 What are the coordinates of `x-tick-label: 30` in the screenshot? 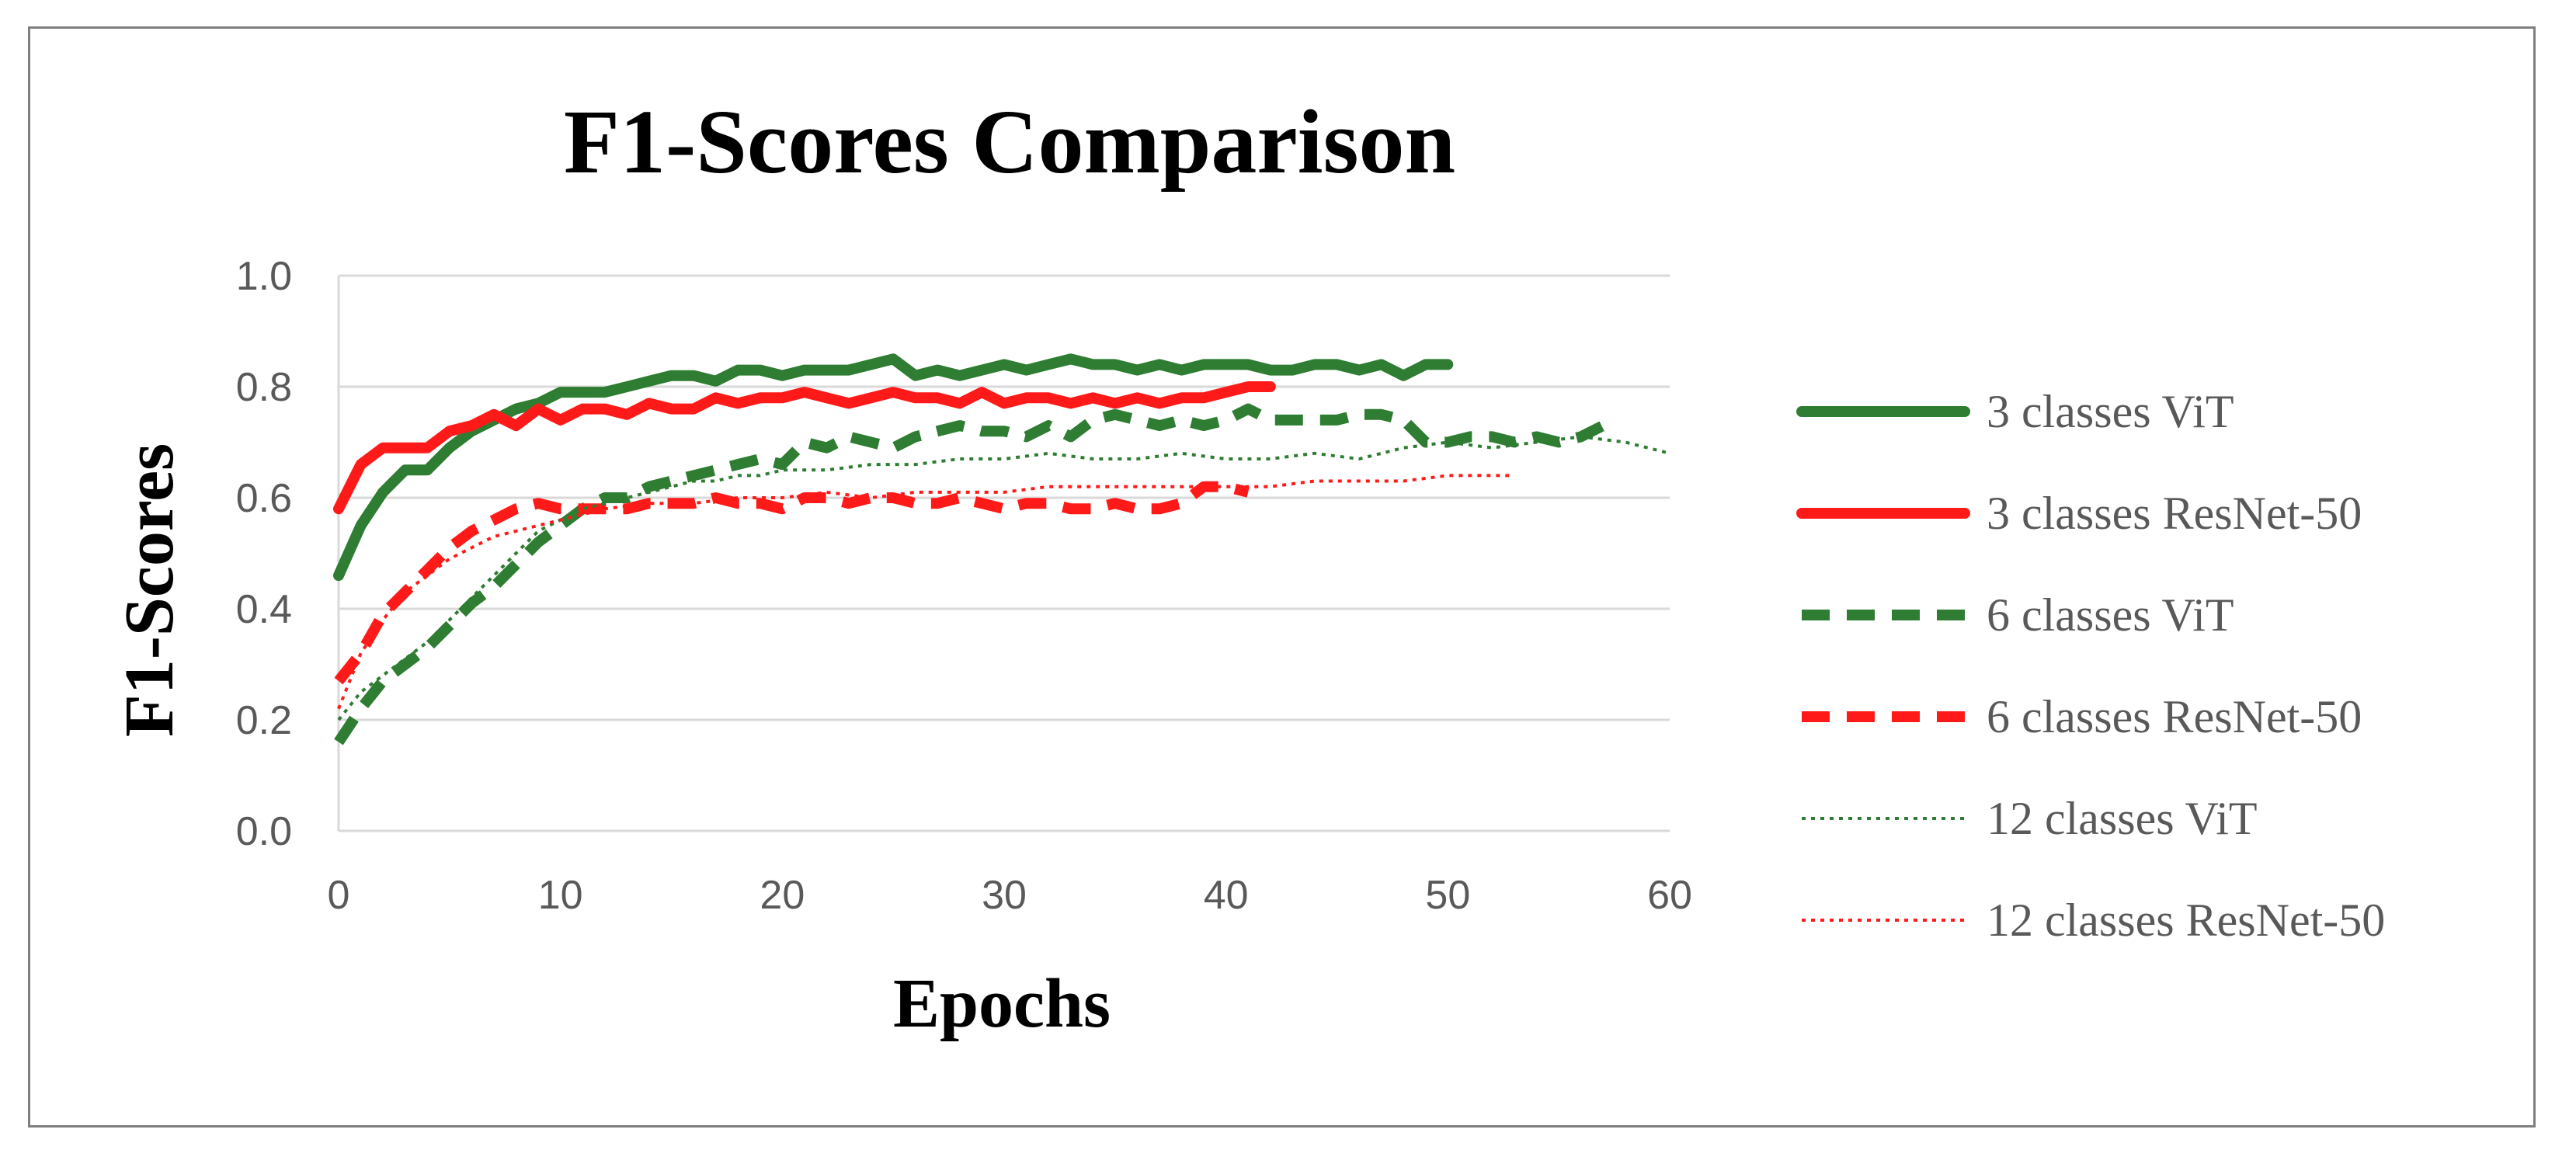 It's located at (1004, 896).